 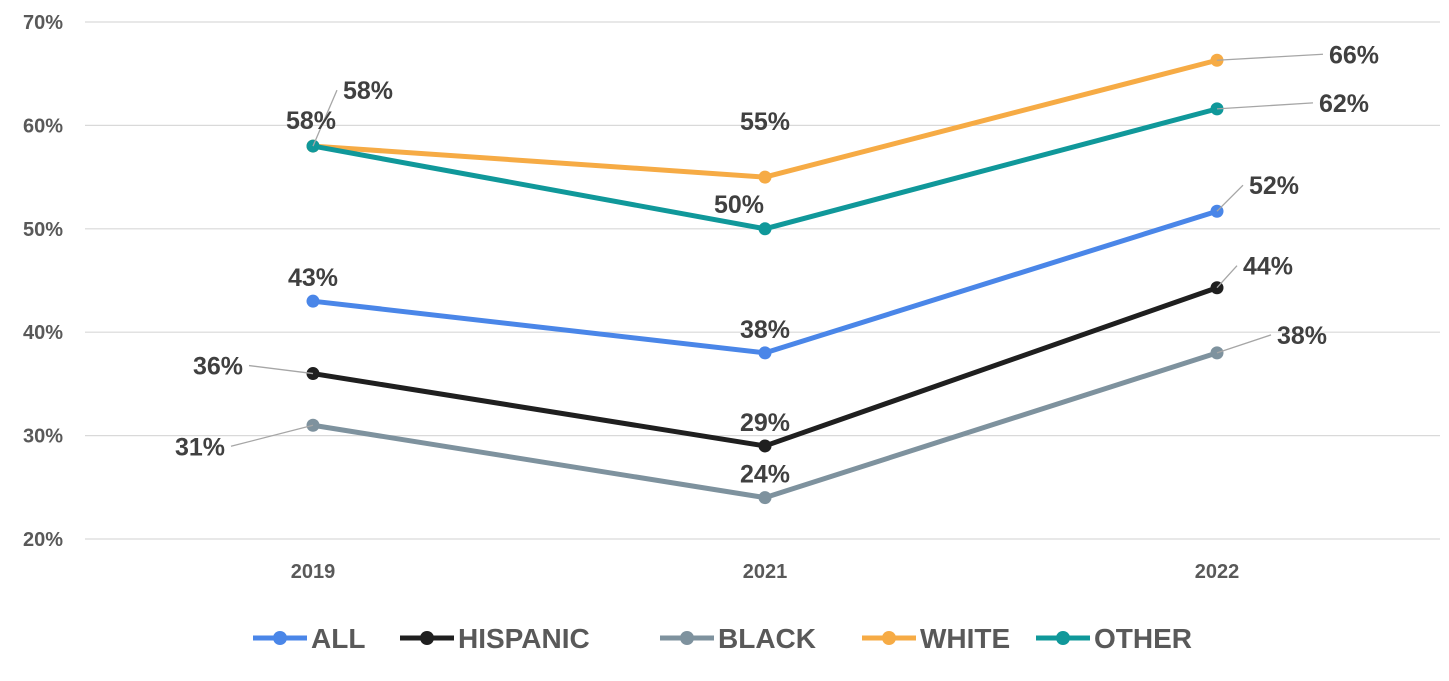 I want to click on legend: ALL HISPANIC BLACK WHITE OTHER, so click(x=722, y=638).